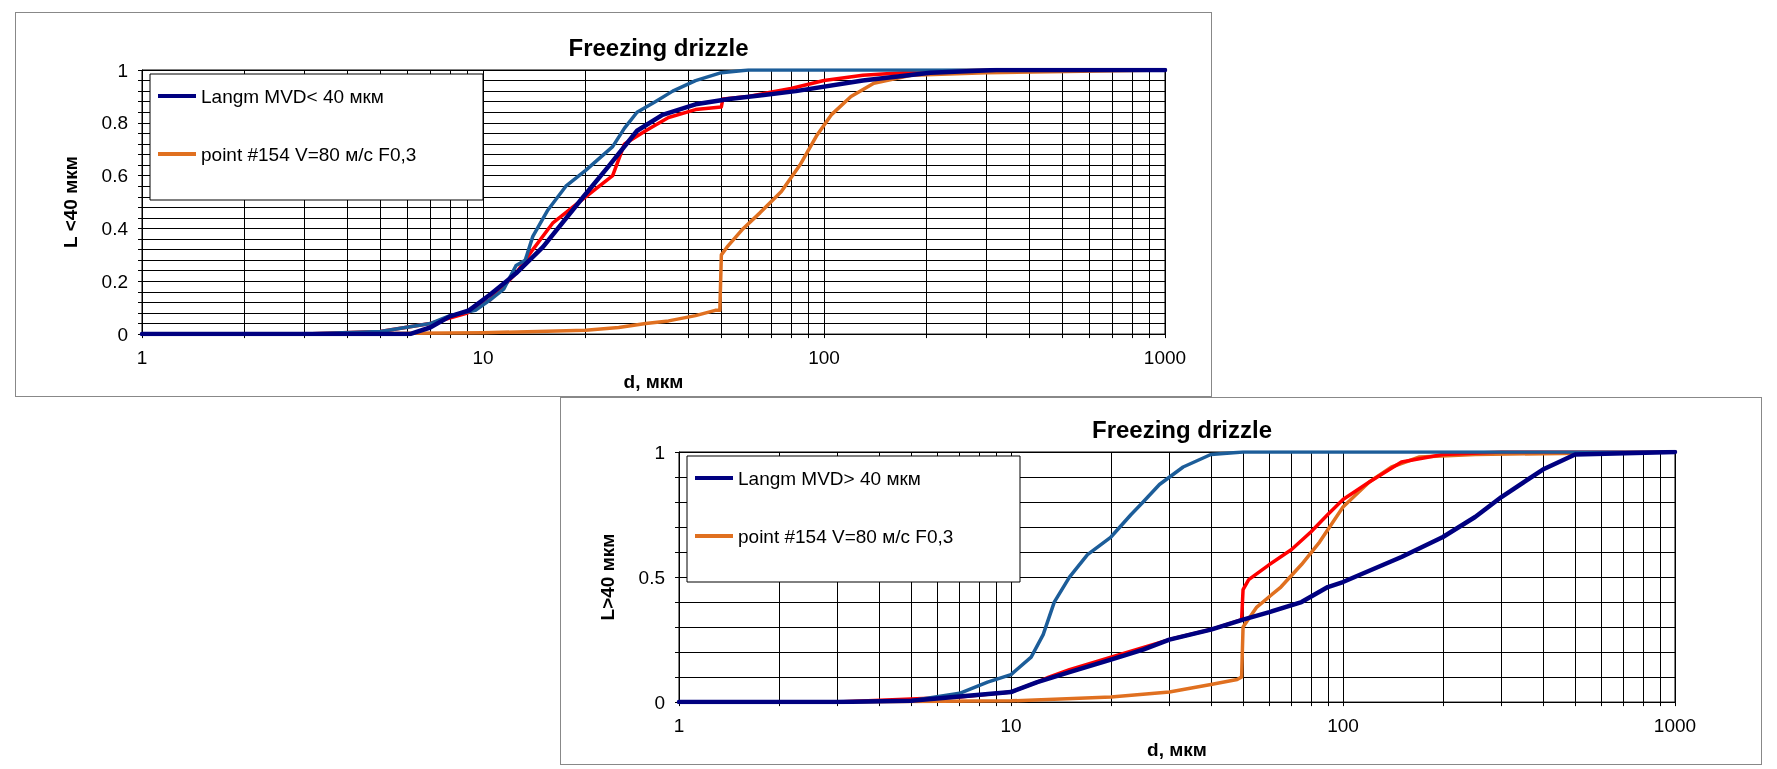 This screenshot has height=769, width=1777. Describe the element at coordinates (115, 228) in the screenshot. I see `y-tick-label: 0.4` at that location.